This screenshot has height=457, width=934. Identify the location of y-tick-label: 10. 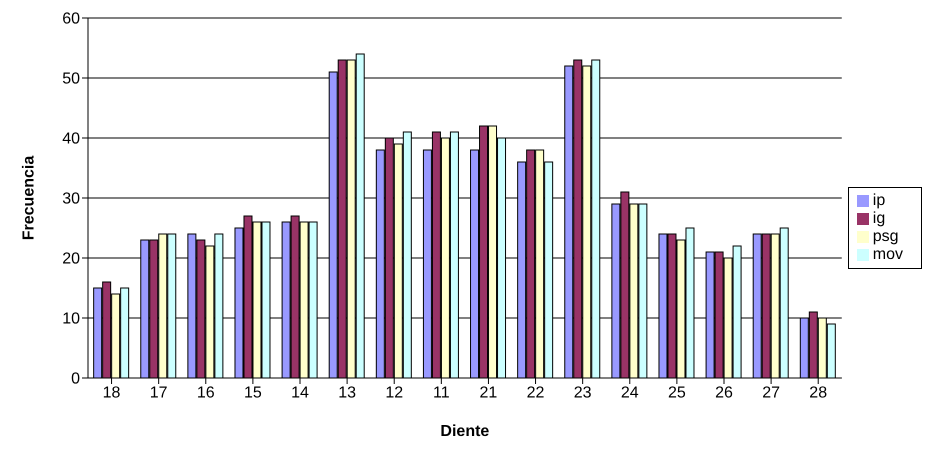
(71, 319).